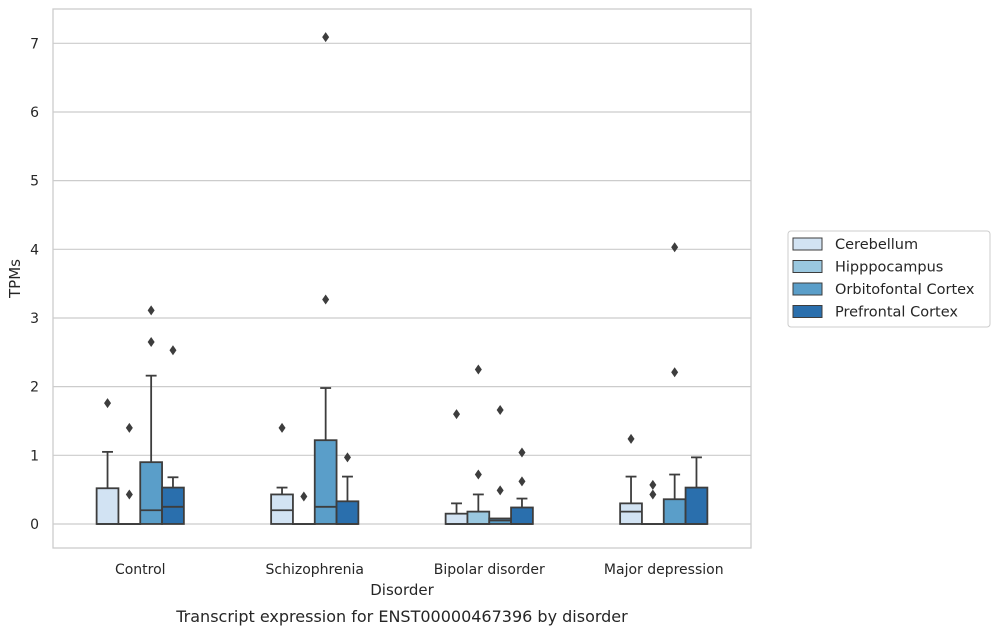 The width and height of the screenshot is (999, 634). I want to click on x-tick-label: Major depression, so click(664, 570).